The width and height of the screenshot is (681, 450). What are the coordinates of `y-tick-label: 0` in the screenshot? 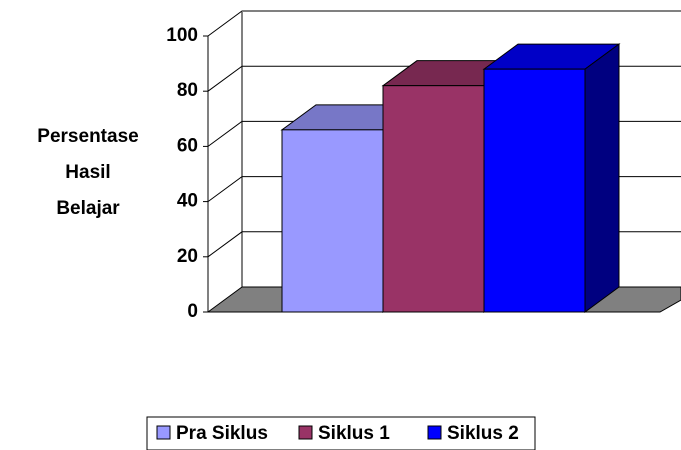 It's located at (192, 311).